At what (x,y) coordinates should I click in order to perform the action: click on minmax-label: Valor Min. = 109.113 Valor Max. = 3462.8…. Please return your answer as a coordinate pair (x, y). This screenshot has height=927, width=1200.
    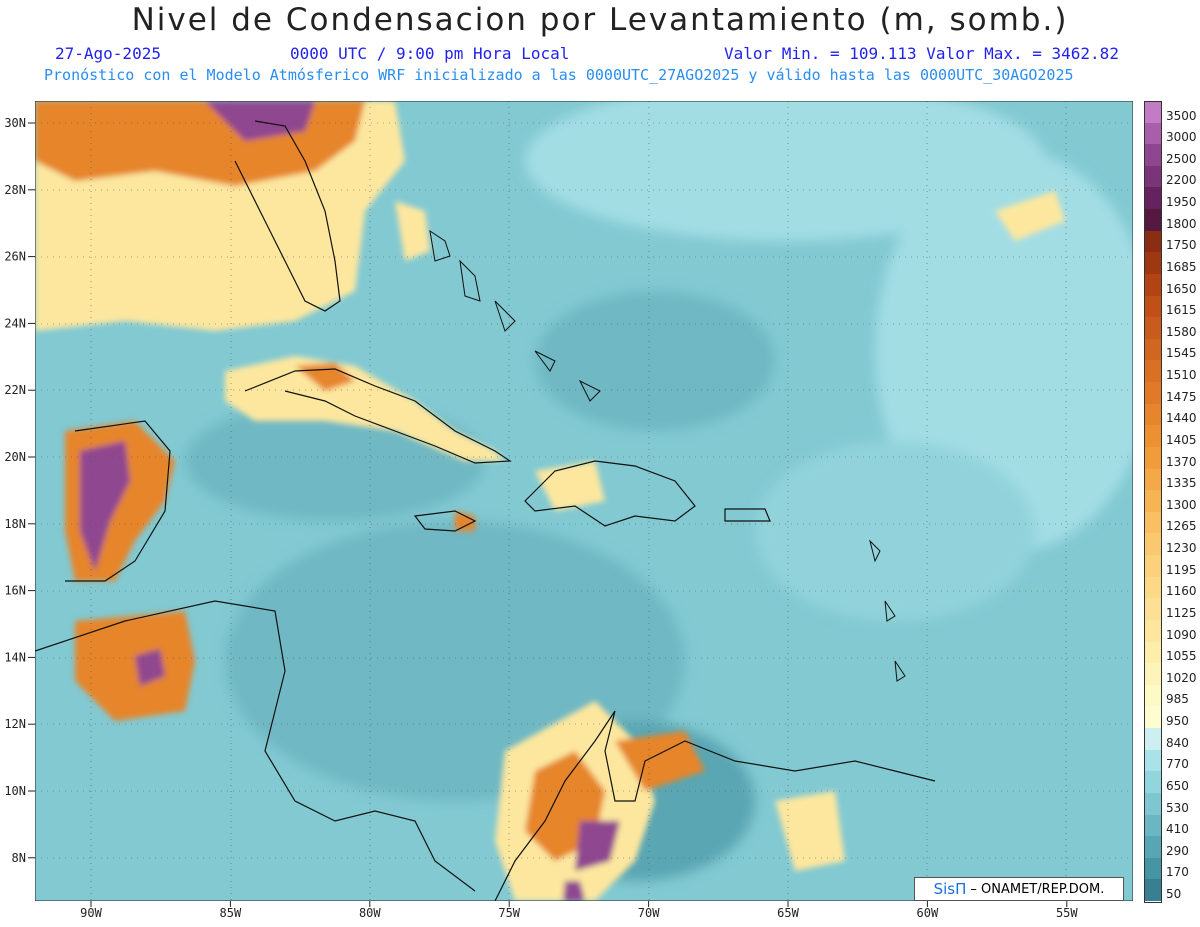
    Looking at the image, I should click on (921, 53).